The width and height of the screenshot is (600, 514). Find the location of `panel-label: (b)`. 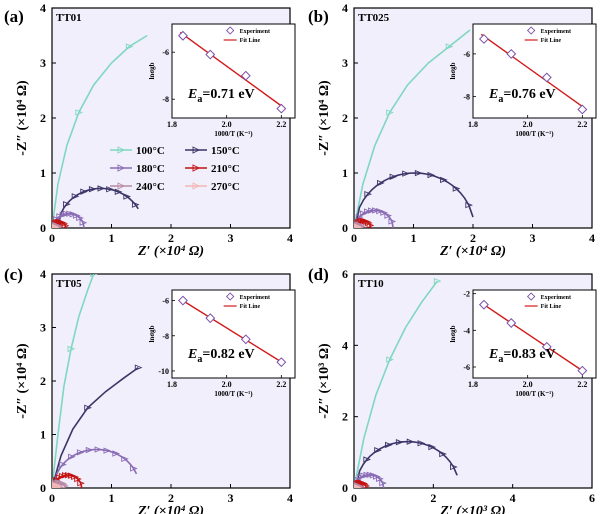

panel-label: (b) is located at coordinates (318, 16).